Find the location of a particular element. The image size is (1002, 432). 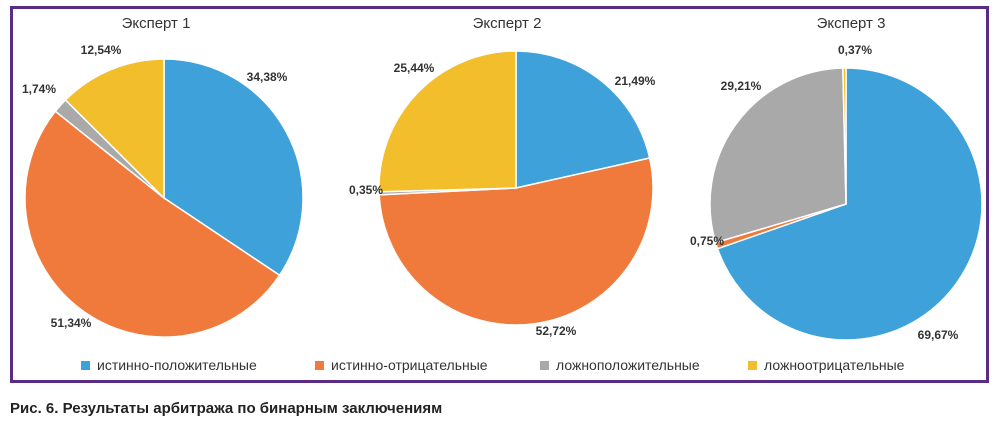

data-label-true-positive: 69,67% is located at coordinates (938, 335).